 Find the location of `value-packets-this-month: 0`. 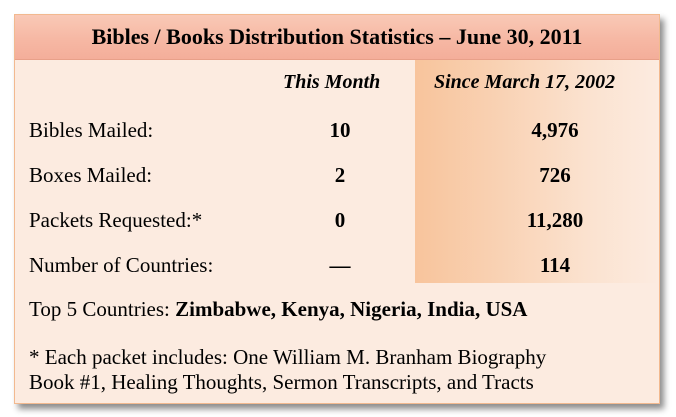

value-packets-this-month: 0 is located at coordinates (340, 220).